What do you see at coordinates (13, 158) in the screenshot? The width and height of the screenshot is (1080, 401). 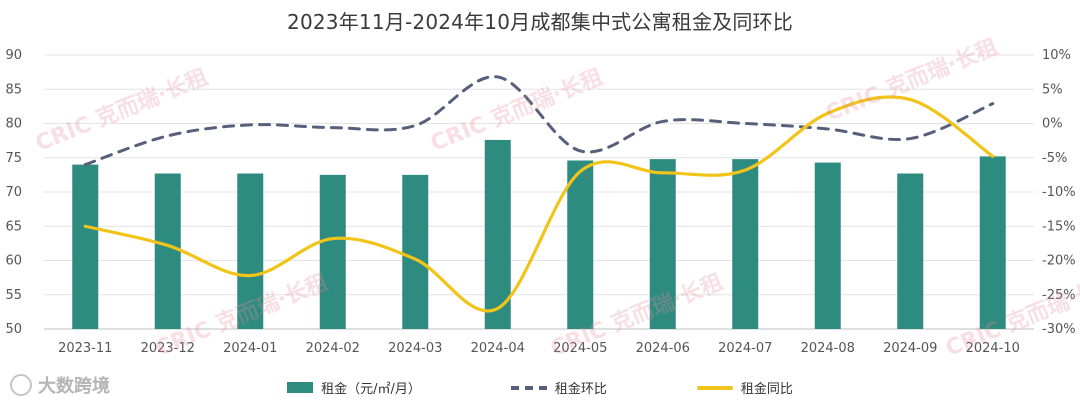 I see `y-left-tick-label: 75` at bounding box center [13, 158].